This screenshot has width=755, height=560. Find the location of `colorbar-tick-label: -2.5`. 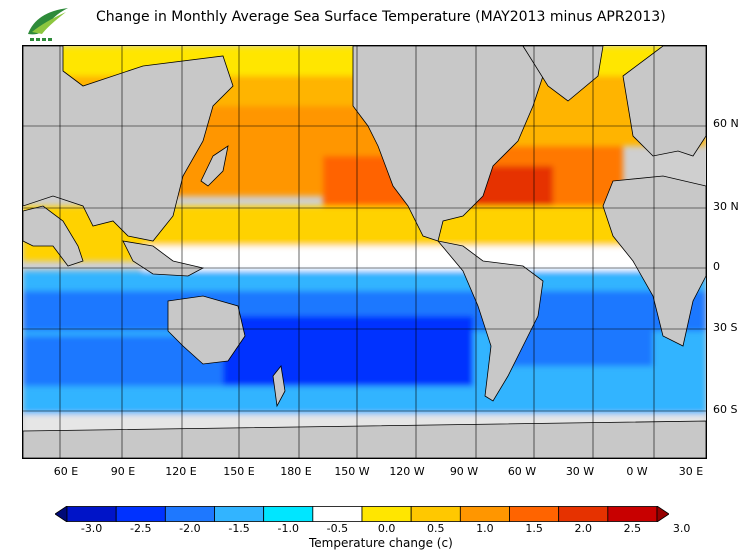

colorbar-tick-label: -2.5 is located at coordinates (141, 528).